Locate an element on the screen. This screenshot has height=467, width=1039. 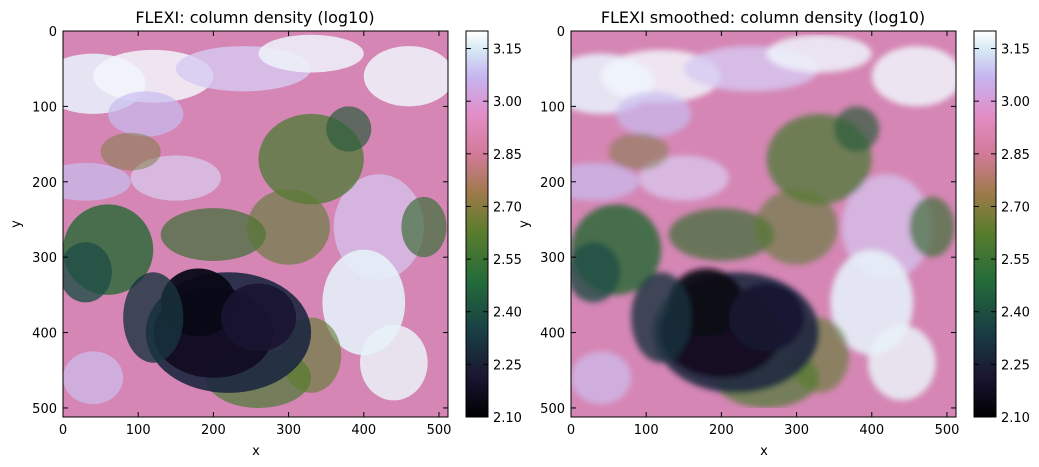
chart-title: FLEXI smoothed: column density (log10) is located at coordinates (763, 17).